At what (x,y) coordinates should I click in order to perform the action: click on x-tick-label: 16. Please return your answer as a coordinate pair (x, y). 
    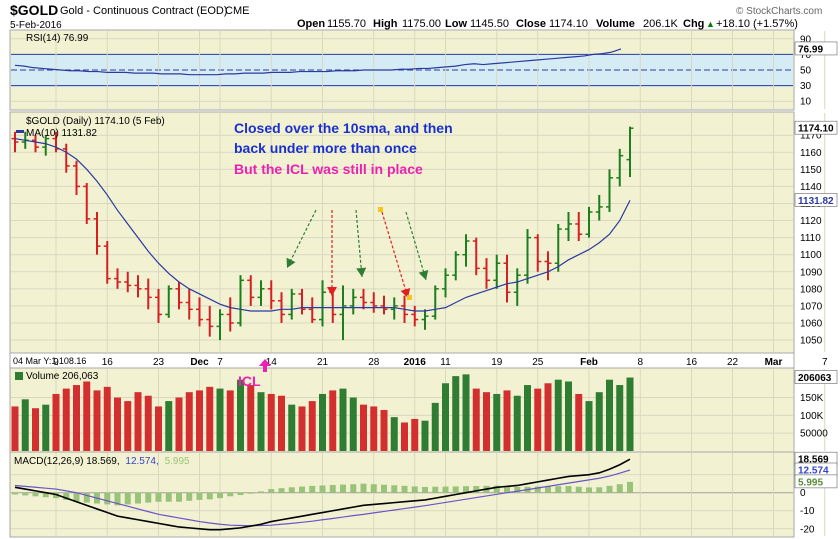
    Looking at the image, I should click on (108, 362).